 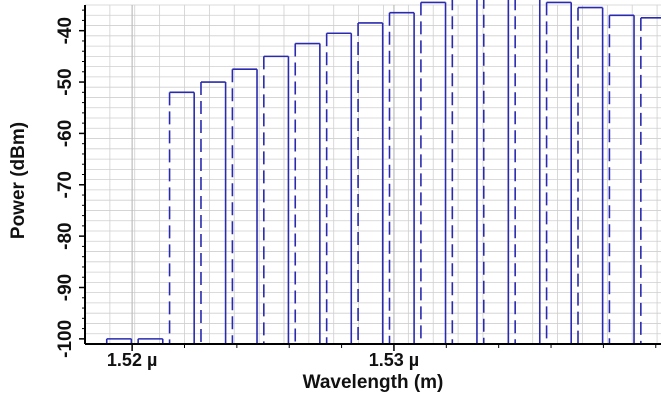 What do you see at coordinates (65, 30) in the screenshot?
I see `y-tick-label: -40` at bounding box center [65, 30].